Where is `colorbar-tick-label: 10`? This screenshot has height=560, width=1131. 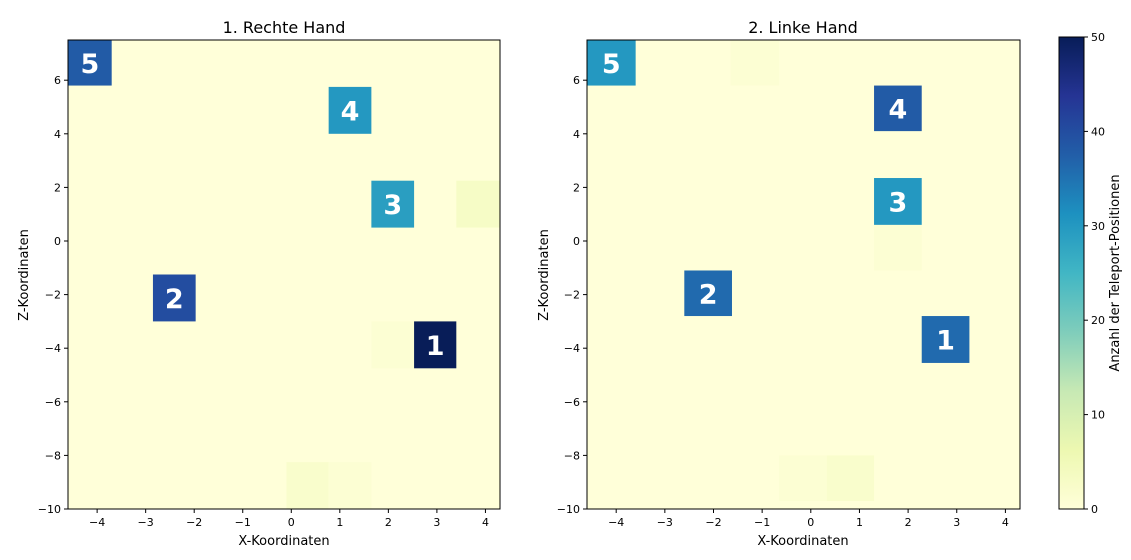 colorbar-tick-label: 10 is located at coordinates (1098, 415).